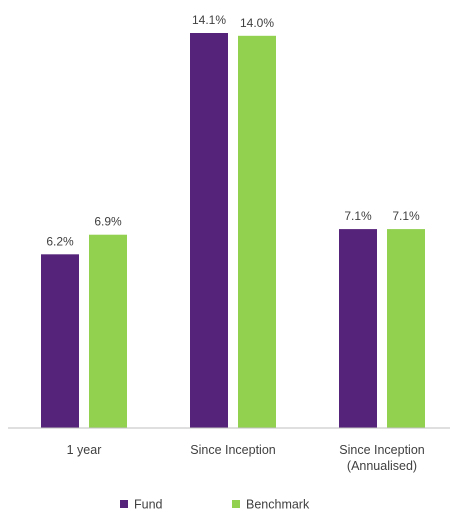 The image size is (450, 516). What do you see at coordinates (257, 23) in the screenshot?
I see `data-label-benchmark-1: 14.0%` at bounding box center [257, 23].